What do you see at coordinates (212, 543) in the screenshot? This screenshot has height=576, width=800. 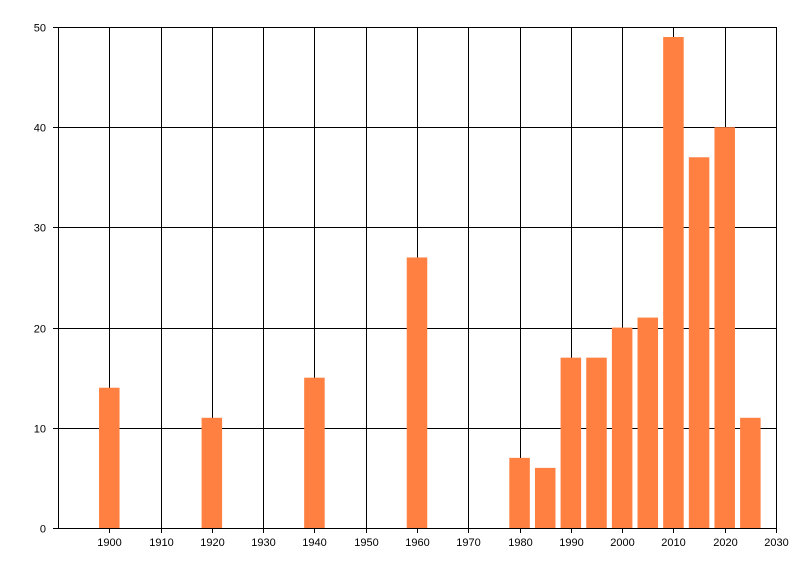 I see `x-tick-label: 1920` at bounding box center [212, 543].